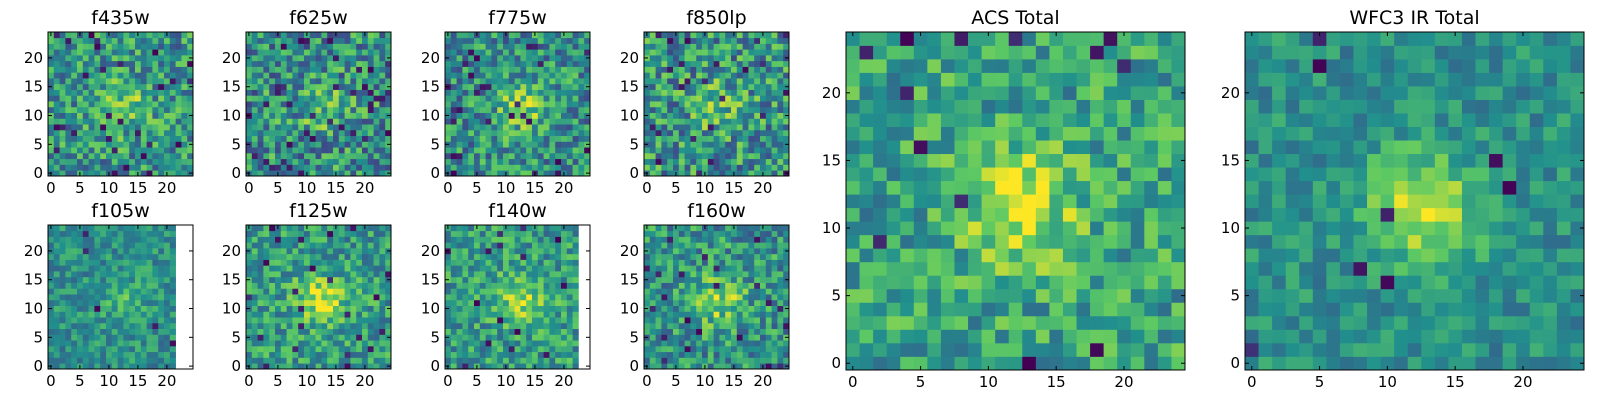 This screenshot has width=1600, height=400. I want to click on x-tick-label: 0, so click(51, 381).